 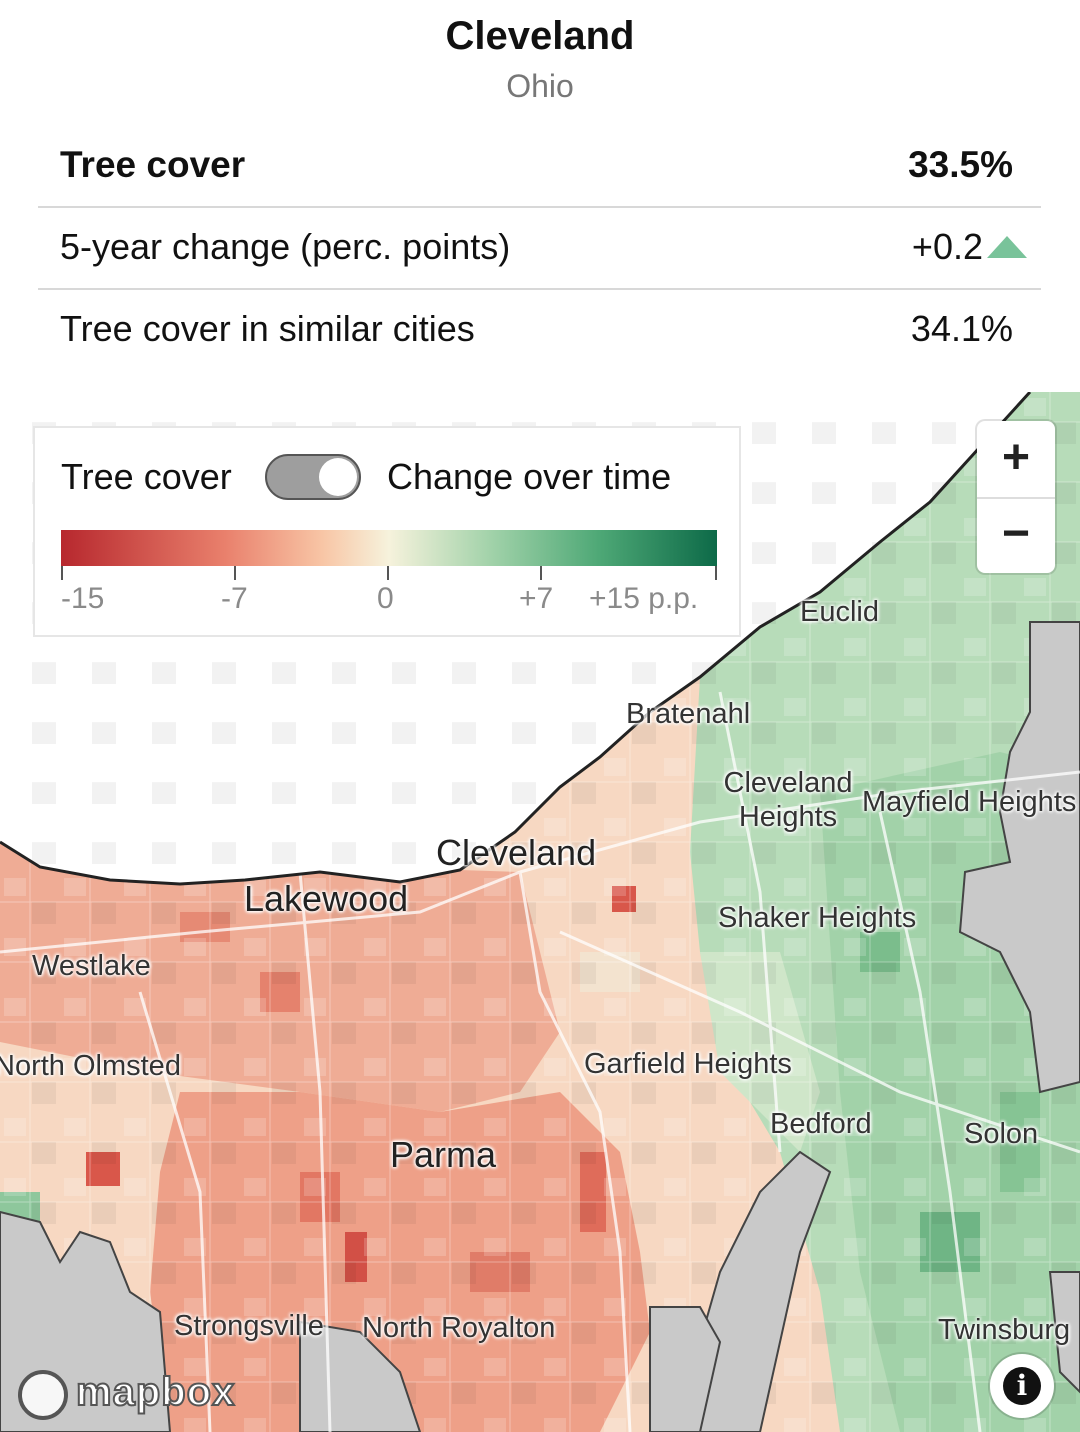 What do you see at coordinates (43, 1395) in the screenshot?
I see `mapbox-icon` at bounding box center [43, 1395].